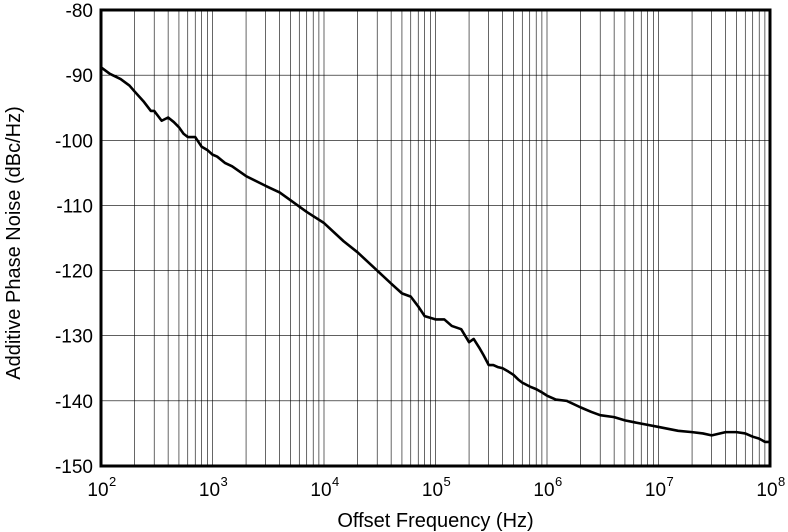 The image size is (788, 532). Describe the element at coordinates (14, 242) in the screenshot. I see `y-axis-title: Additive Phase Noise (dBc/Hz)` at that location.